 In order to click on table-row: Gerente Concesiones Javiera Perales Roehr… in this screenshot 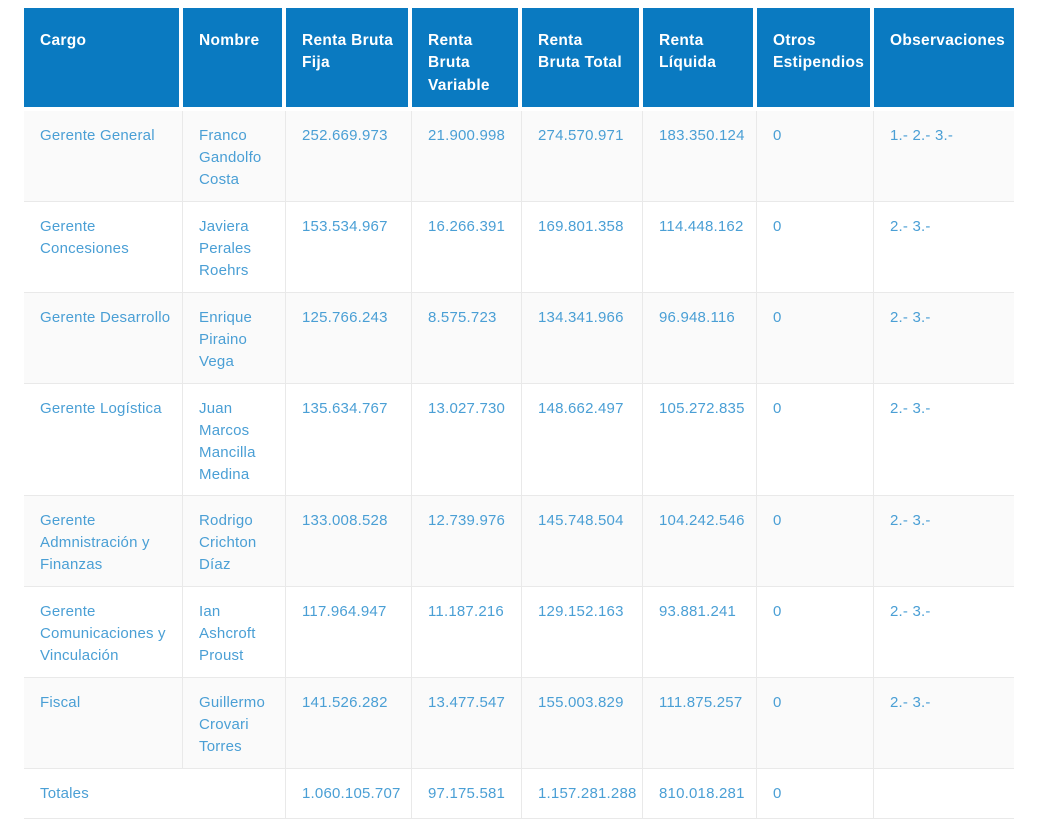, I will do `click(519, 248)`.